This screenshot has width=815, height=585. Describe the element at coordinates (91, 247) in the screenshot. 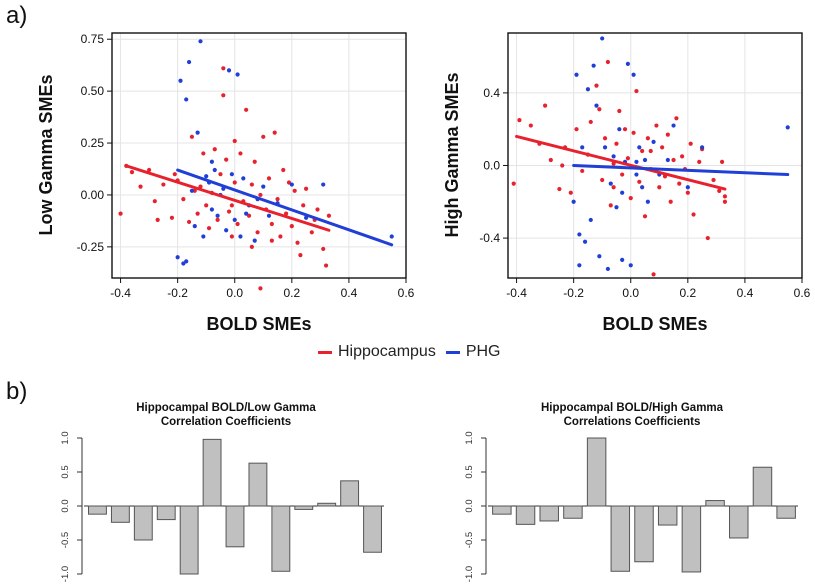

I see `y-tick-label: -0.25` at that location.